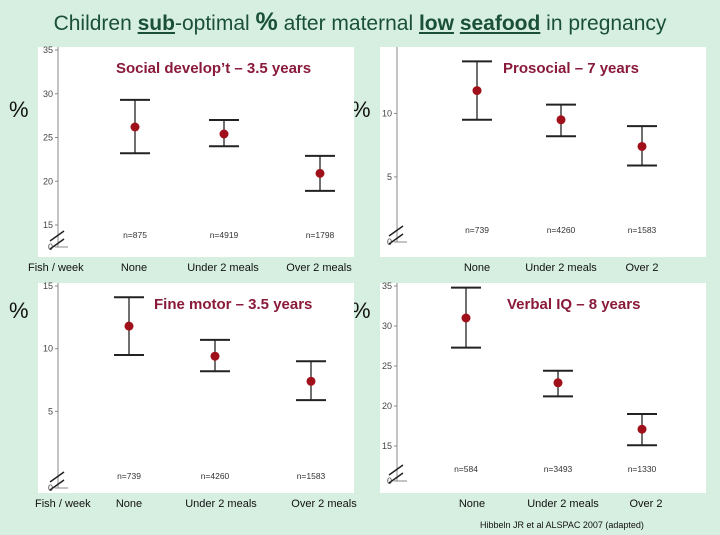  What do you see at coordinates (500, 23) in the screenshot?
I see `title-seafood: seafood` at bounding box center [500, 23].